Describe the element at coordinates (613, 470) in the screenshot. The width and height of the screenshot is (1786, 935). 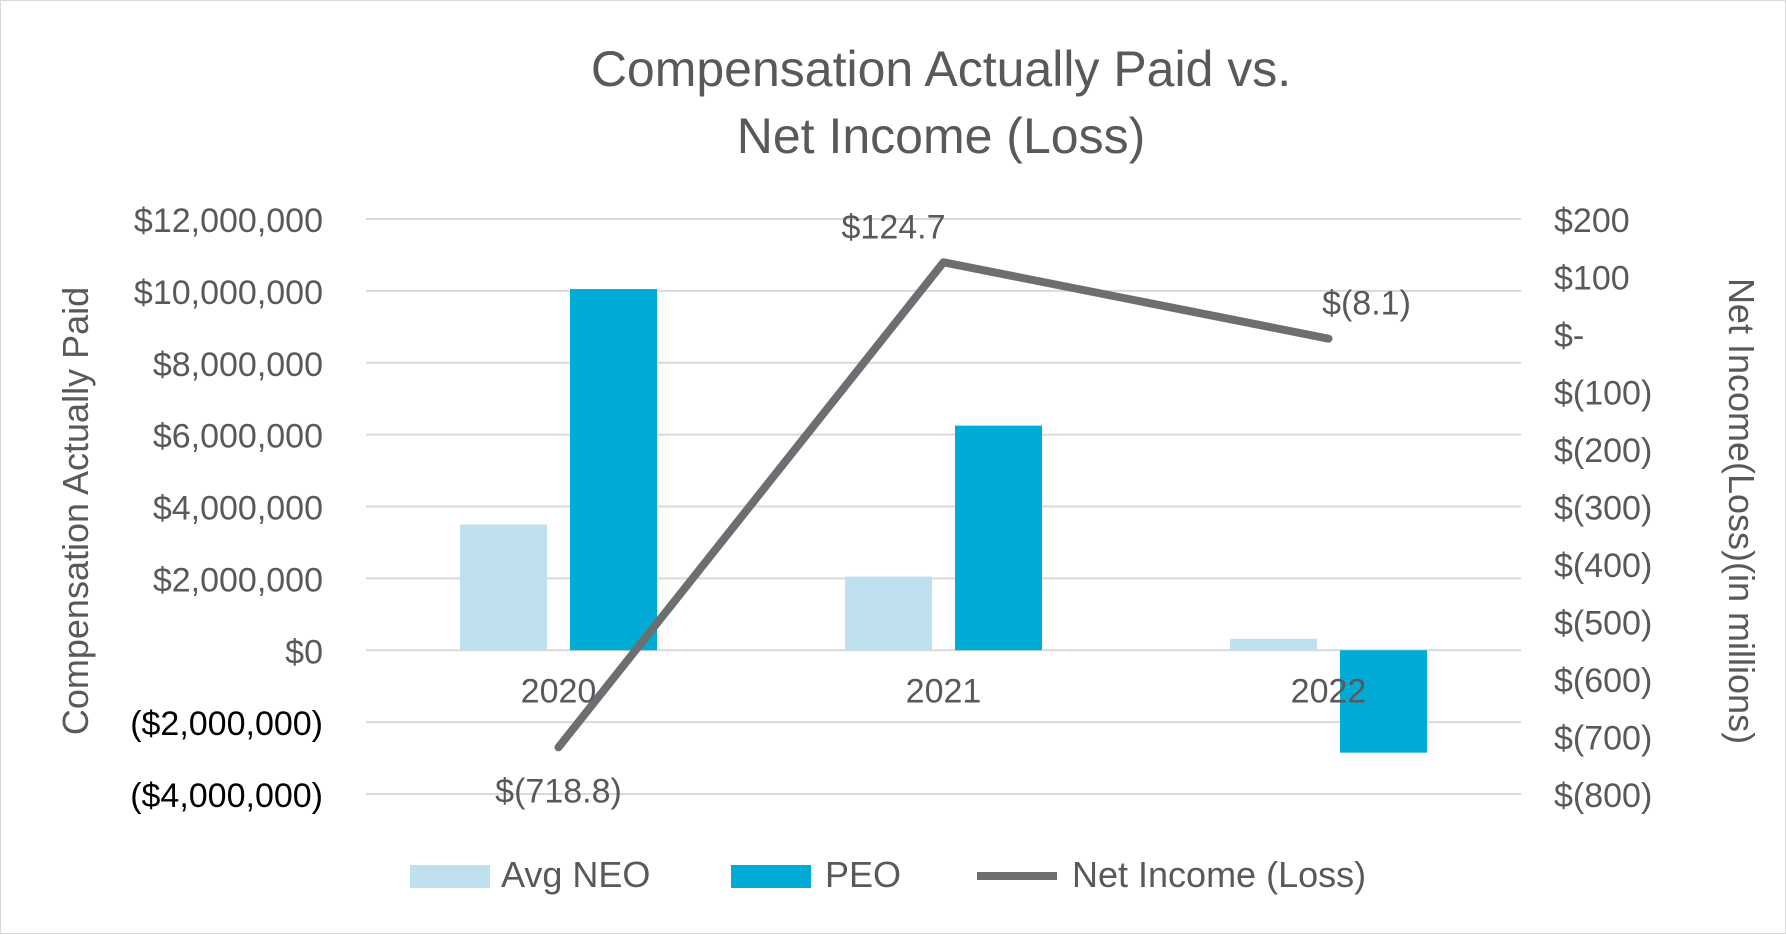
I see `bar-peo-2020` at that location.